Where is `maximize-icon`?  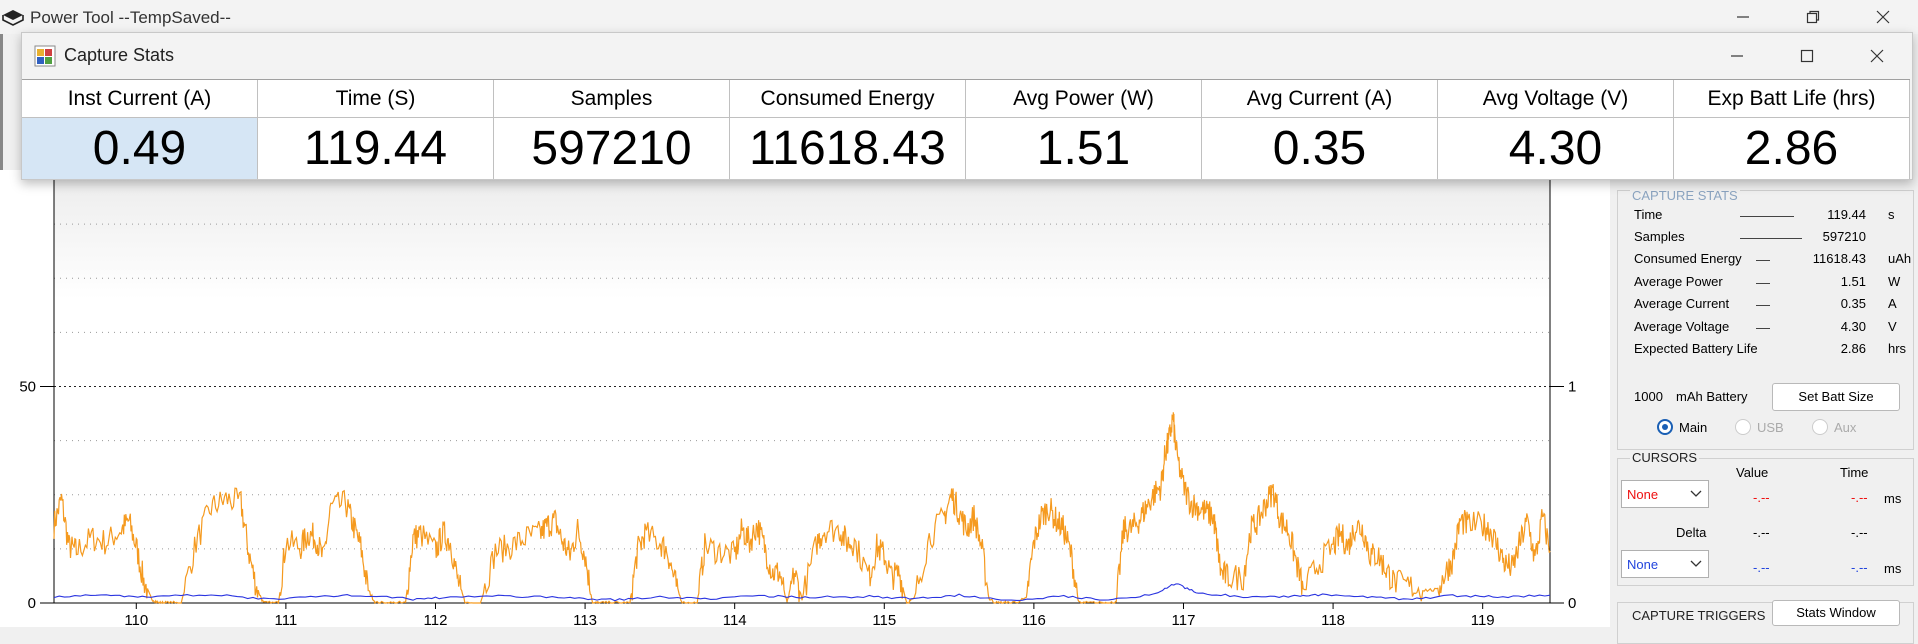 maximize-icon is located at coordinates (1807, 56).